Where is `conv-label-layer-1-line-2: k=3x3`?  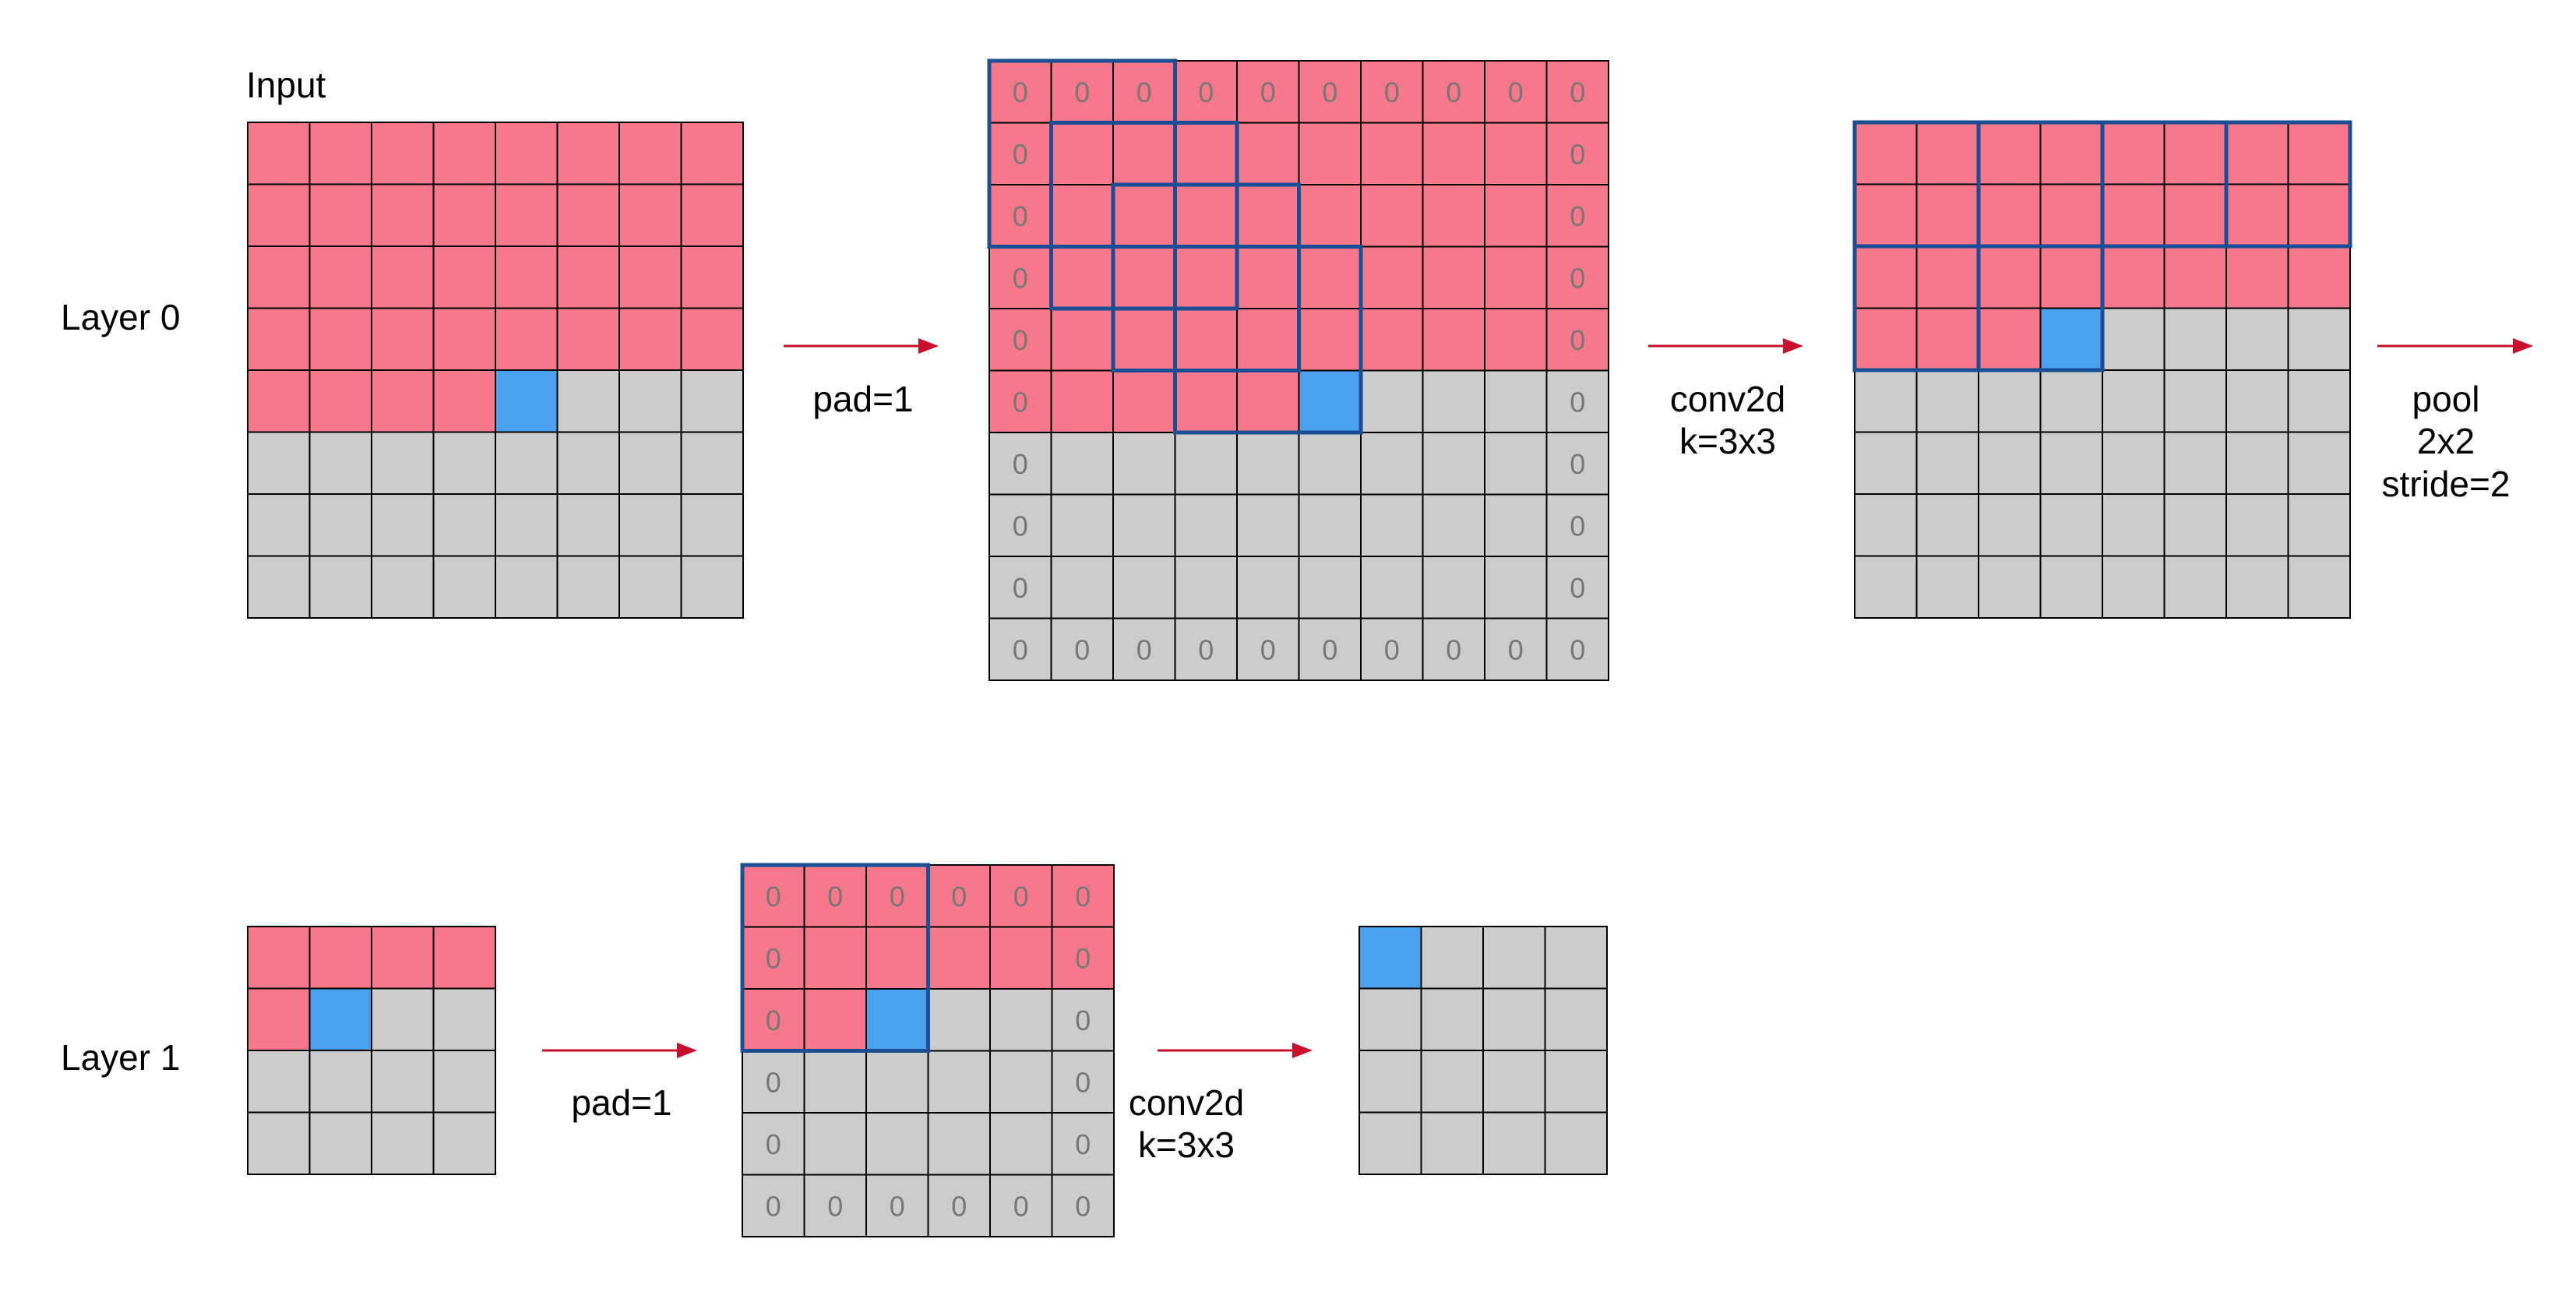
conv-label-layer-1-line-2: k=3x3 is located at coordinates (1186, 1145).